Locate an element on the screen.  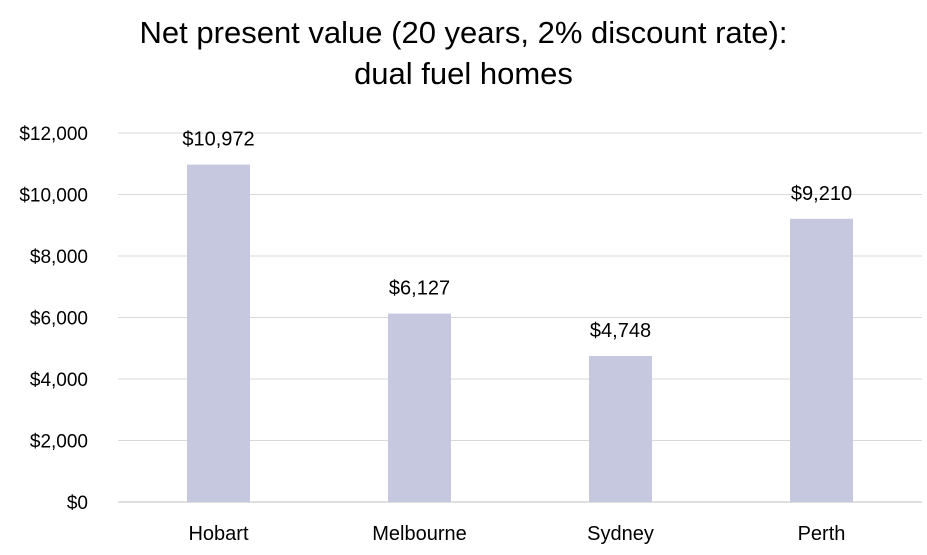
y-tick-label: $12,000 is located at coordinates (53, 134).